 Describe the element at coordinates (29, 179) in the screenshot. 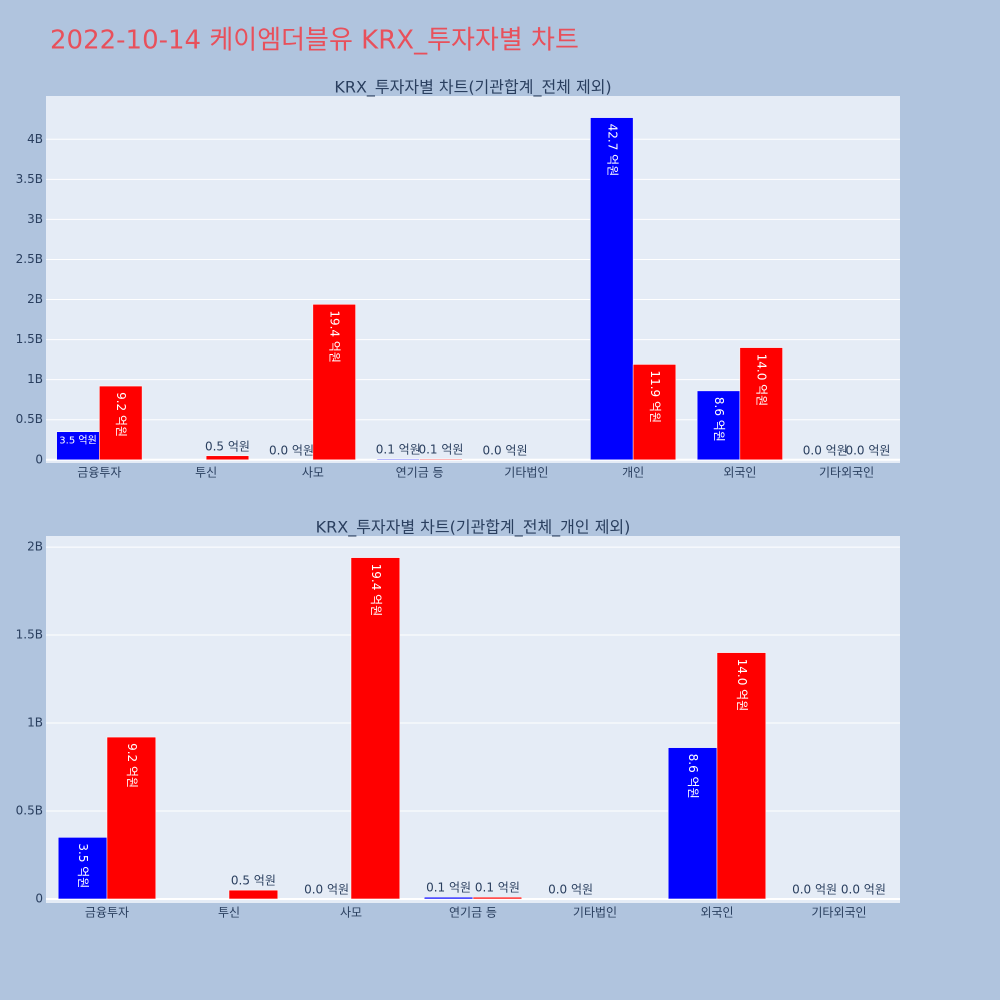

I see `y-tick-label: 3.5B` at that location.